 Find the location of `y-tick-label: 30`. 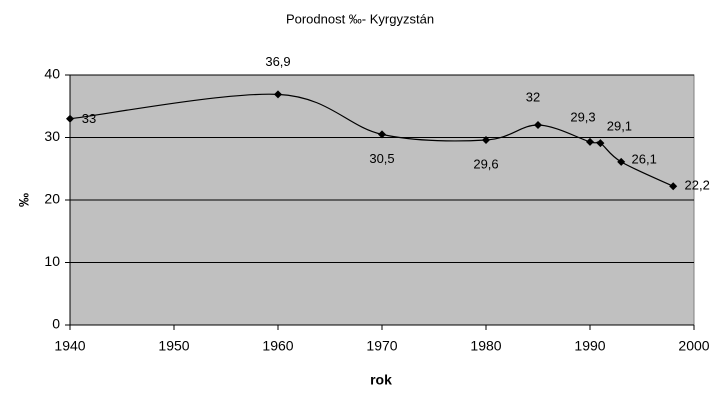

y-tick-label: 30 is located at coordinates (52, 136).